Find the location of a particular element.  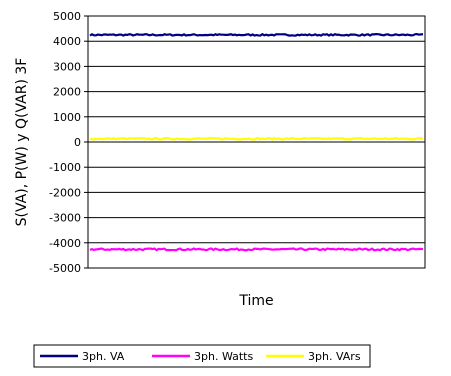

y-tick-label: -5000 is located at coordinates (65, 268).